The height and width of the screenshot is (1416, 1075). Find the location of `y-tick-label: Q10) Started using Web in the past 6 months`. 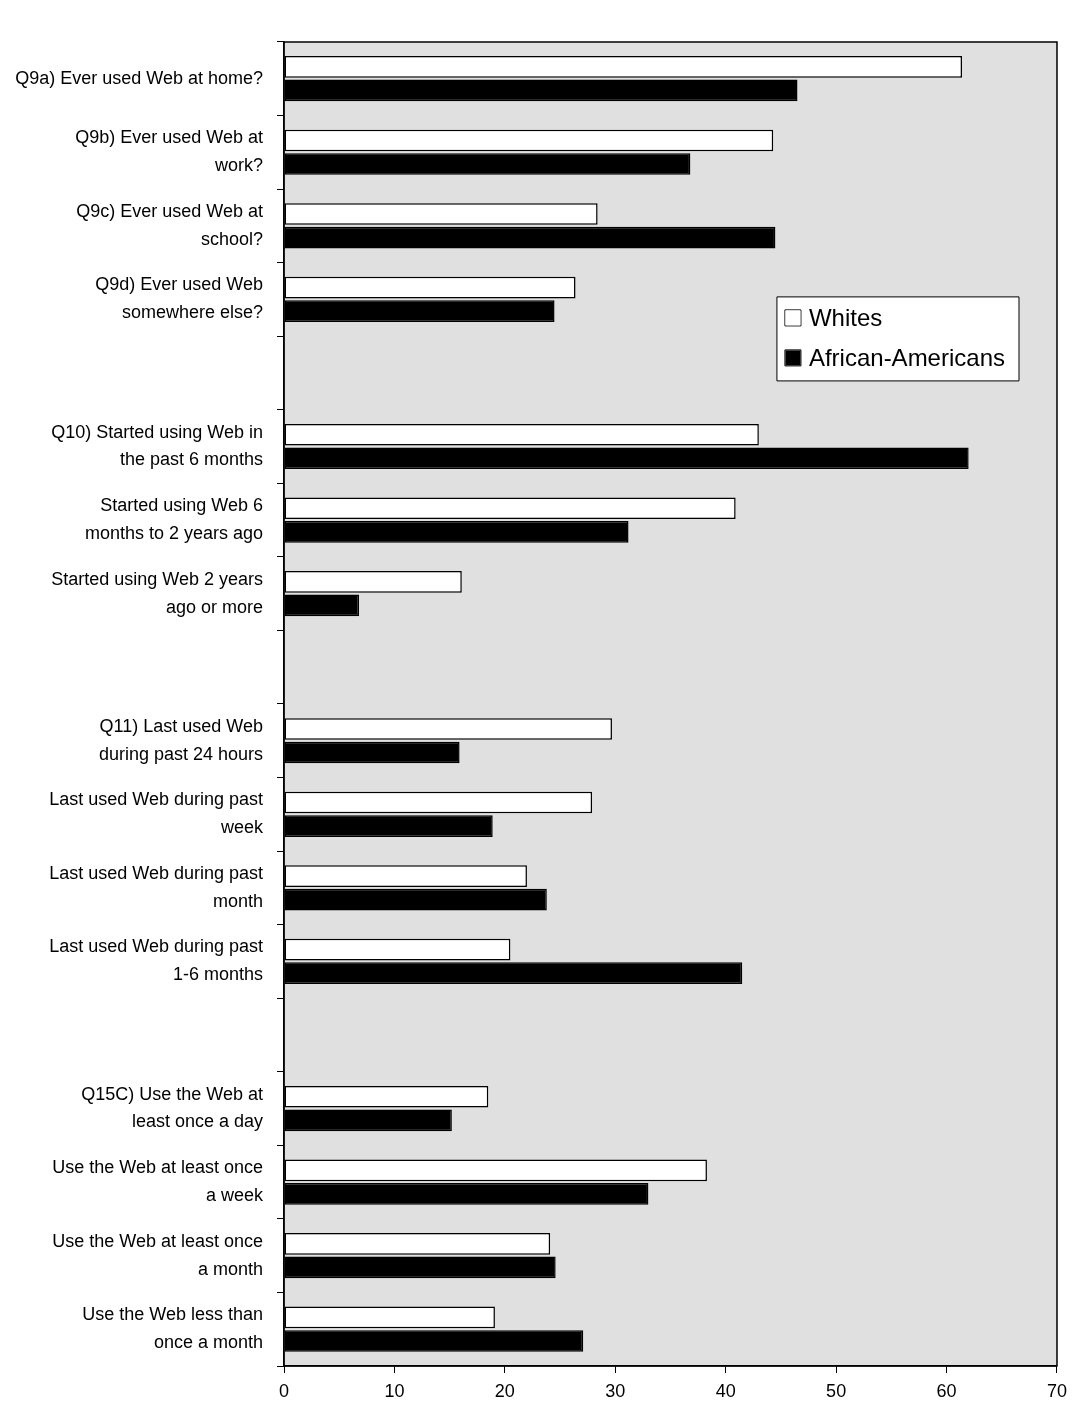

y-tick-label: Q10) Started using Web in the past 6 months is located at coordinates (157, 445).